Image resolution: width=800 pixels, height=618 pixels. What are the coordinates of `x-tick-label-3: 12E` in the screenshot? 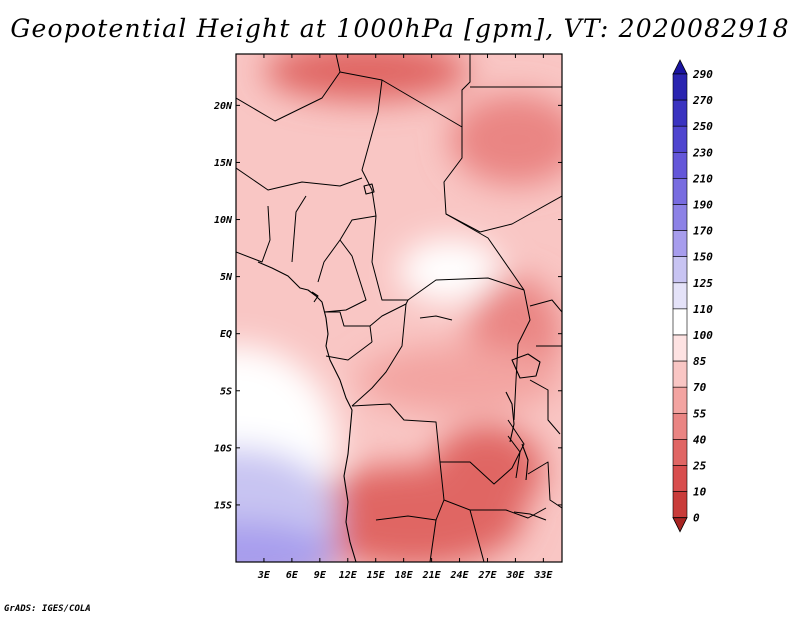 It's located at (348, 575).